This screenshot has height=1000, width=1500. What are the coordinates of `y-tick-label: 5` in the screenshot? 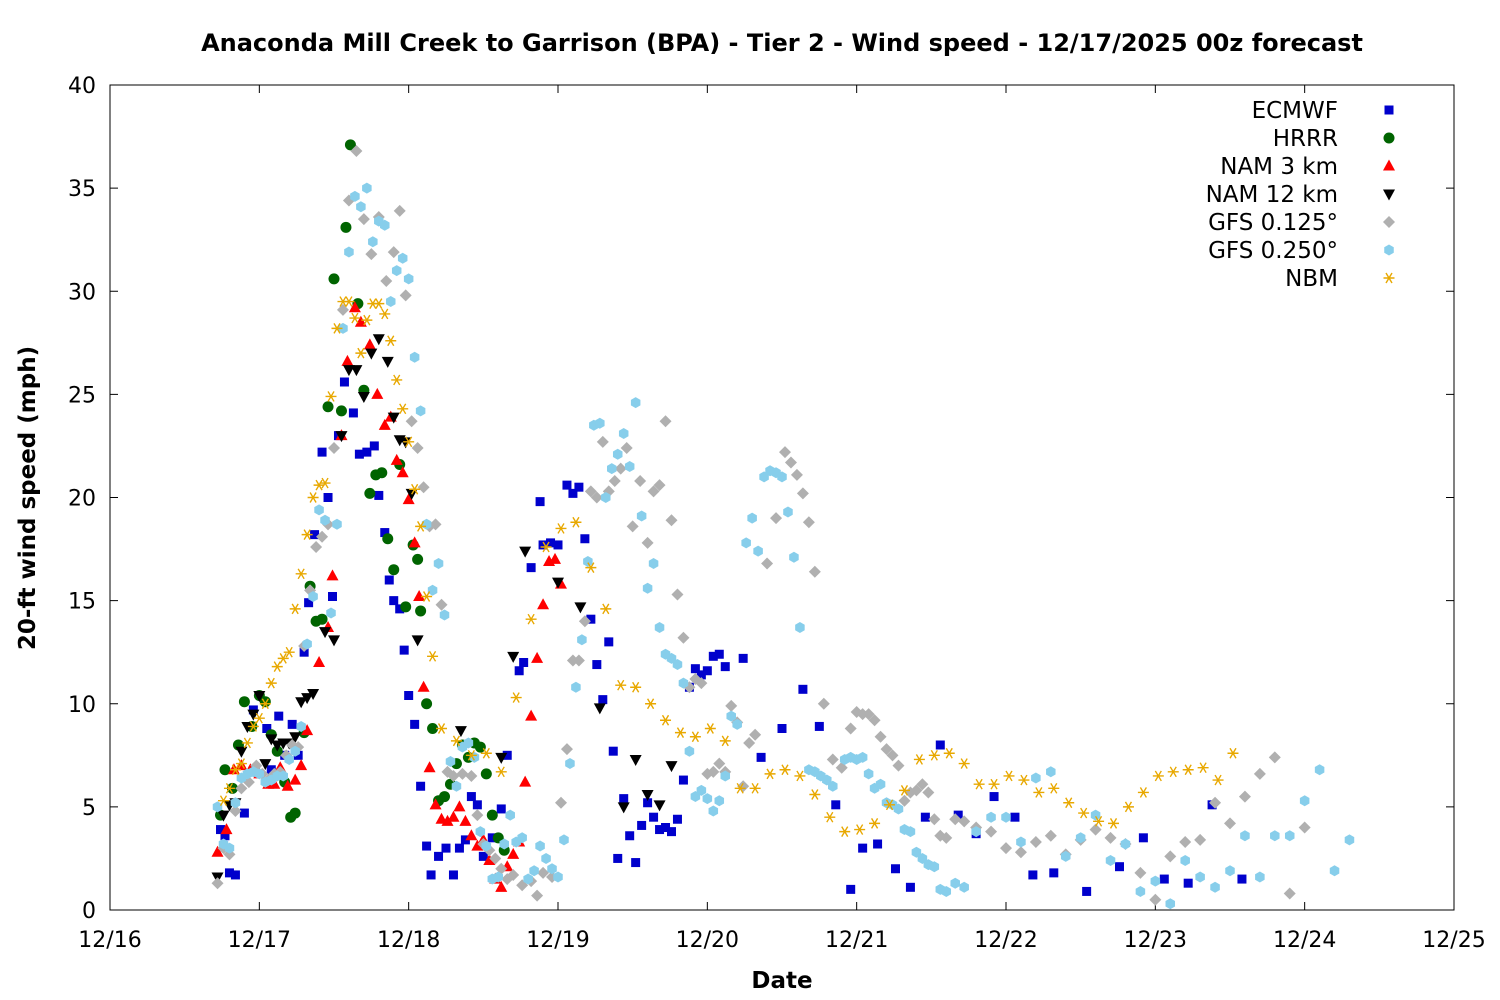 It's located at (89, 808).